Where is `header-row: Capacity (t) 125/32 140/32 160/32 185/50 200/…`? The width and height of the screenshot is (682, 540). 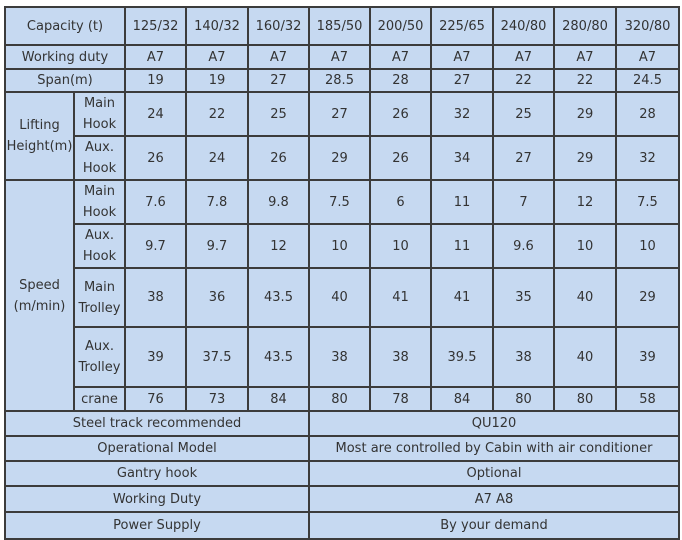 header-row: Capacity (t) 125/32 140/32 160/32 185/50 200/… is located at coordinates (342, 26).